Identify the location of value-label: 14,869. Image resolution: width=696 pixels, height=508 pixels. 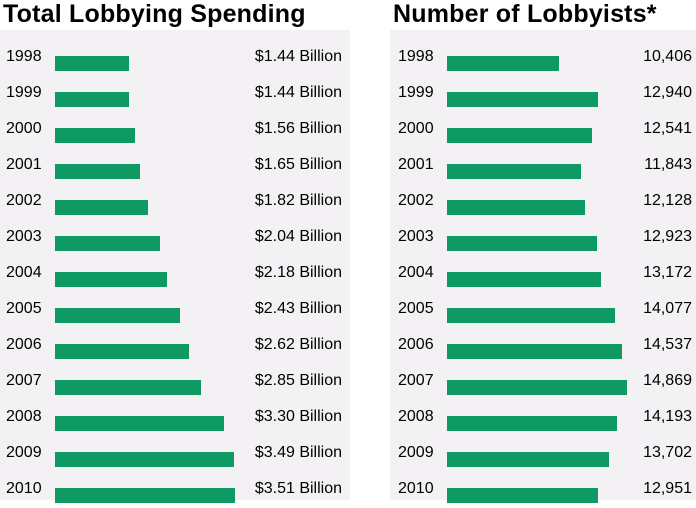
(667, 380).